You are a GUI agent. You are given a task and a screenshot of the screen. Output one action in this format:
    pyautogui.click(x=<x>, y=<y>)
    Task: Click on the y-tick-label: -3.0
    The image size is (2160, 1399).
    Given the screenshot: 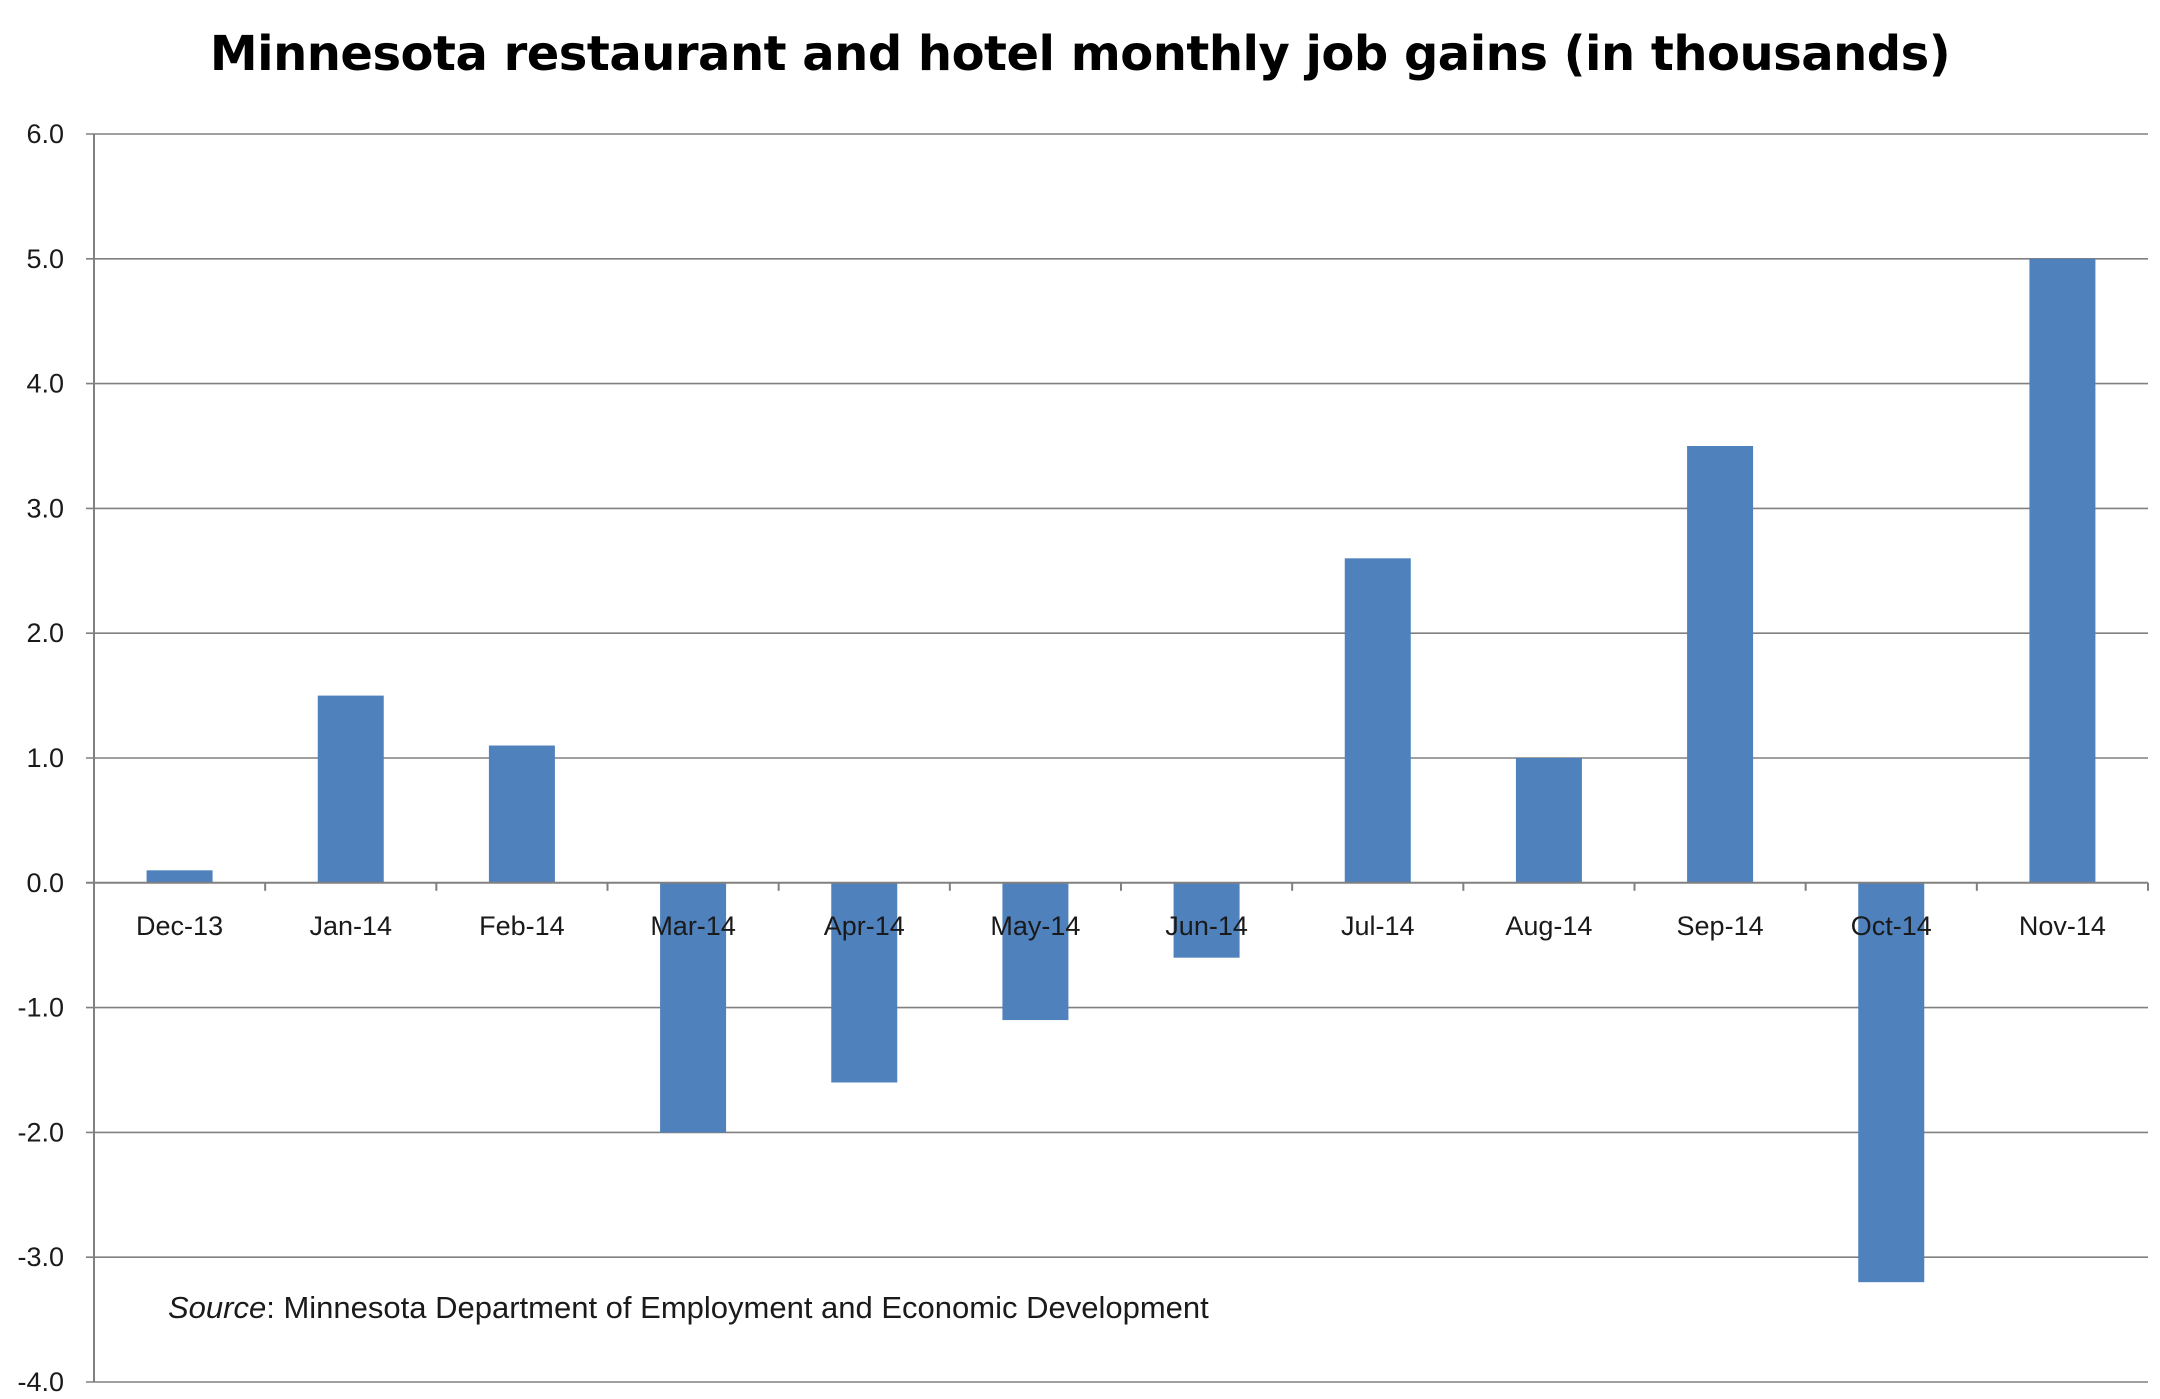 What is the action you would take?
    pyautogui.click(x=40, y=1257)
    